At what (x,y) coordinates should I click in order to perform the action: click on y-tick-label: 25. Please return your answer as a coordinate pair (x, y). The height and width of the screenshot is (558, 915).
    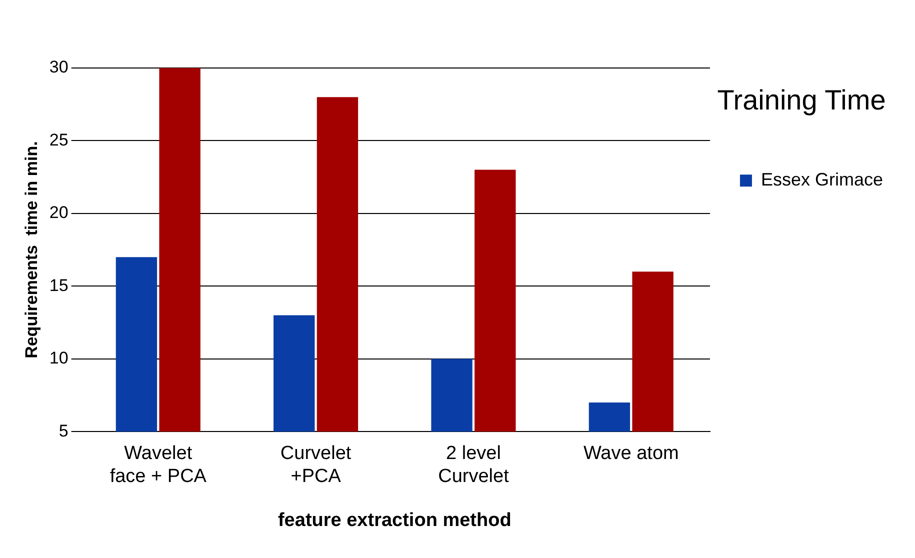
    Looking at the image, I should click on (58, 140).